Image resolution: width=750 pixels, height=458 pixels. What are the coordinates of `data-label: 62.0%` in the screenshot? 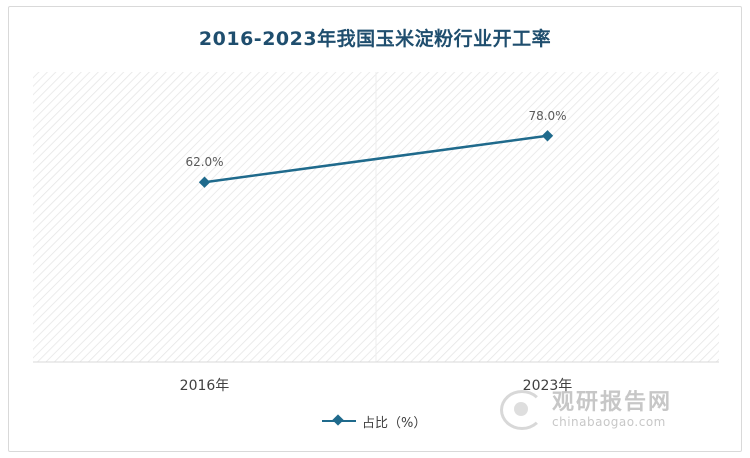 It's located at (204, 162).